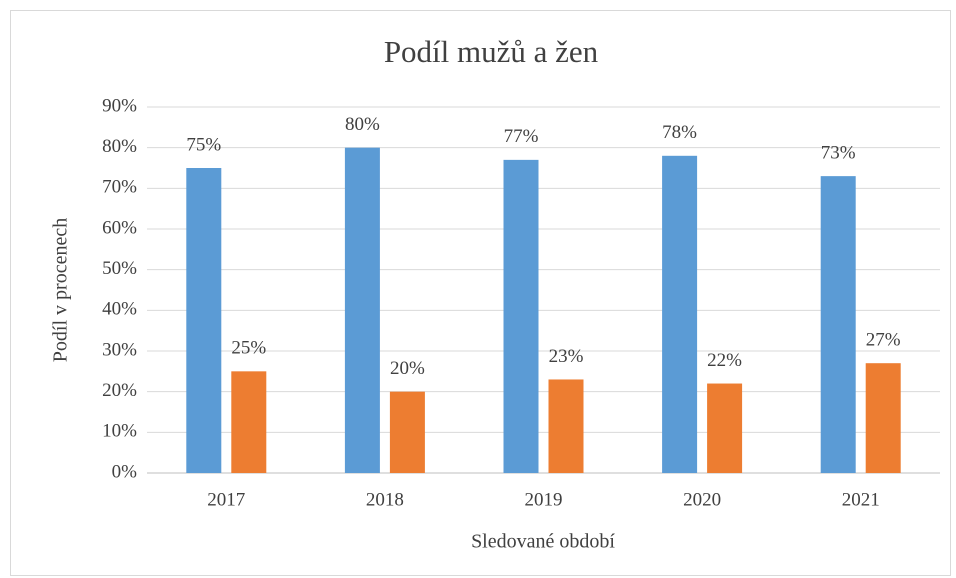 The height and width of the screenshot is (578, 956). What do you see at coordinates (119, 431) in the screenshot?
I see `y-tick-label: 10%` at bounding box center [119, 431].